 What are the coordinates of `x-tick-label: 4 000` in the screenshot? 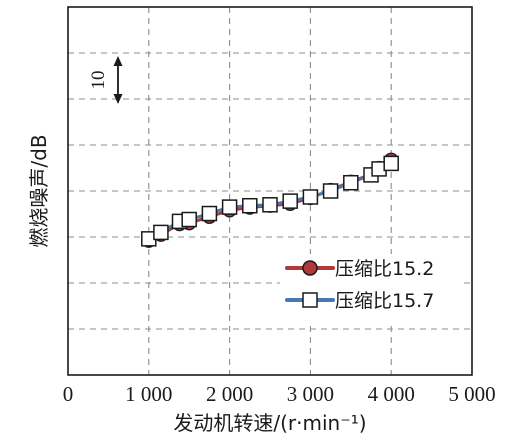 It's located at (391, 394).